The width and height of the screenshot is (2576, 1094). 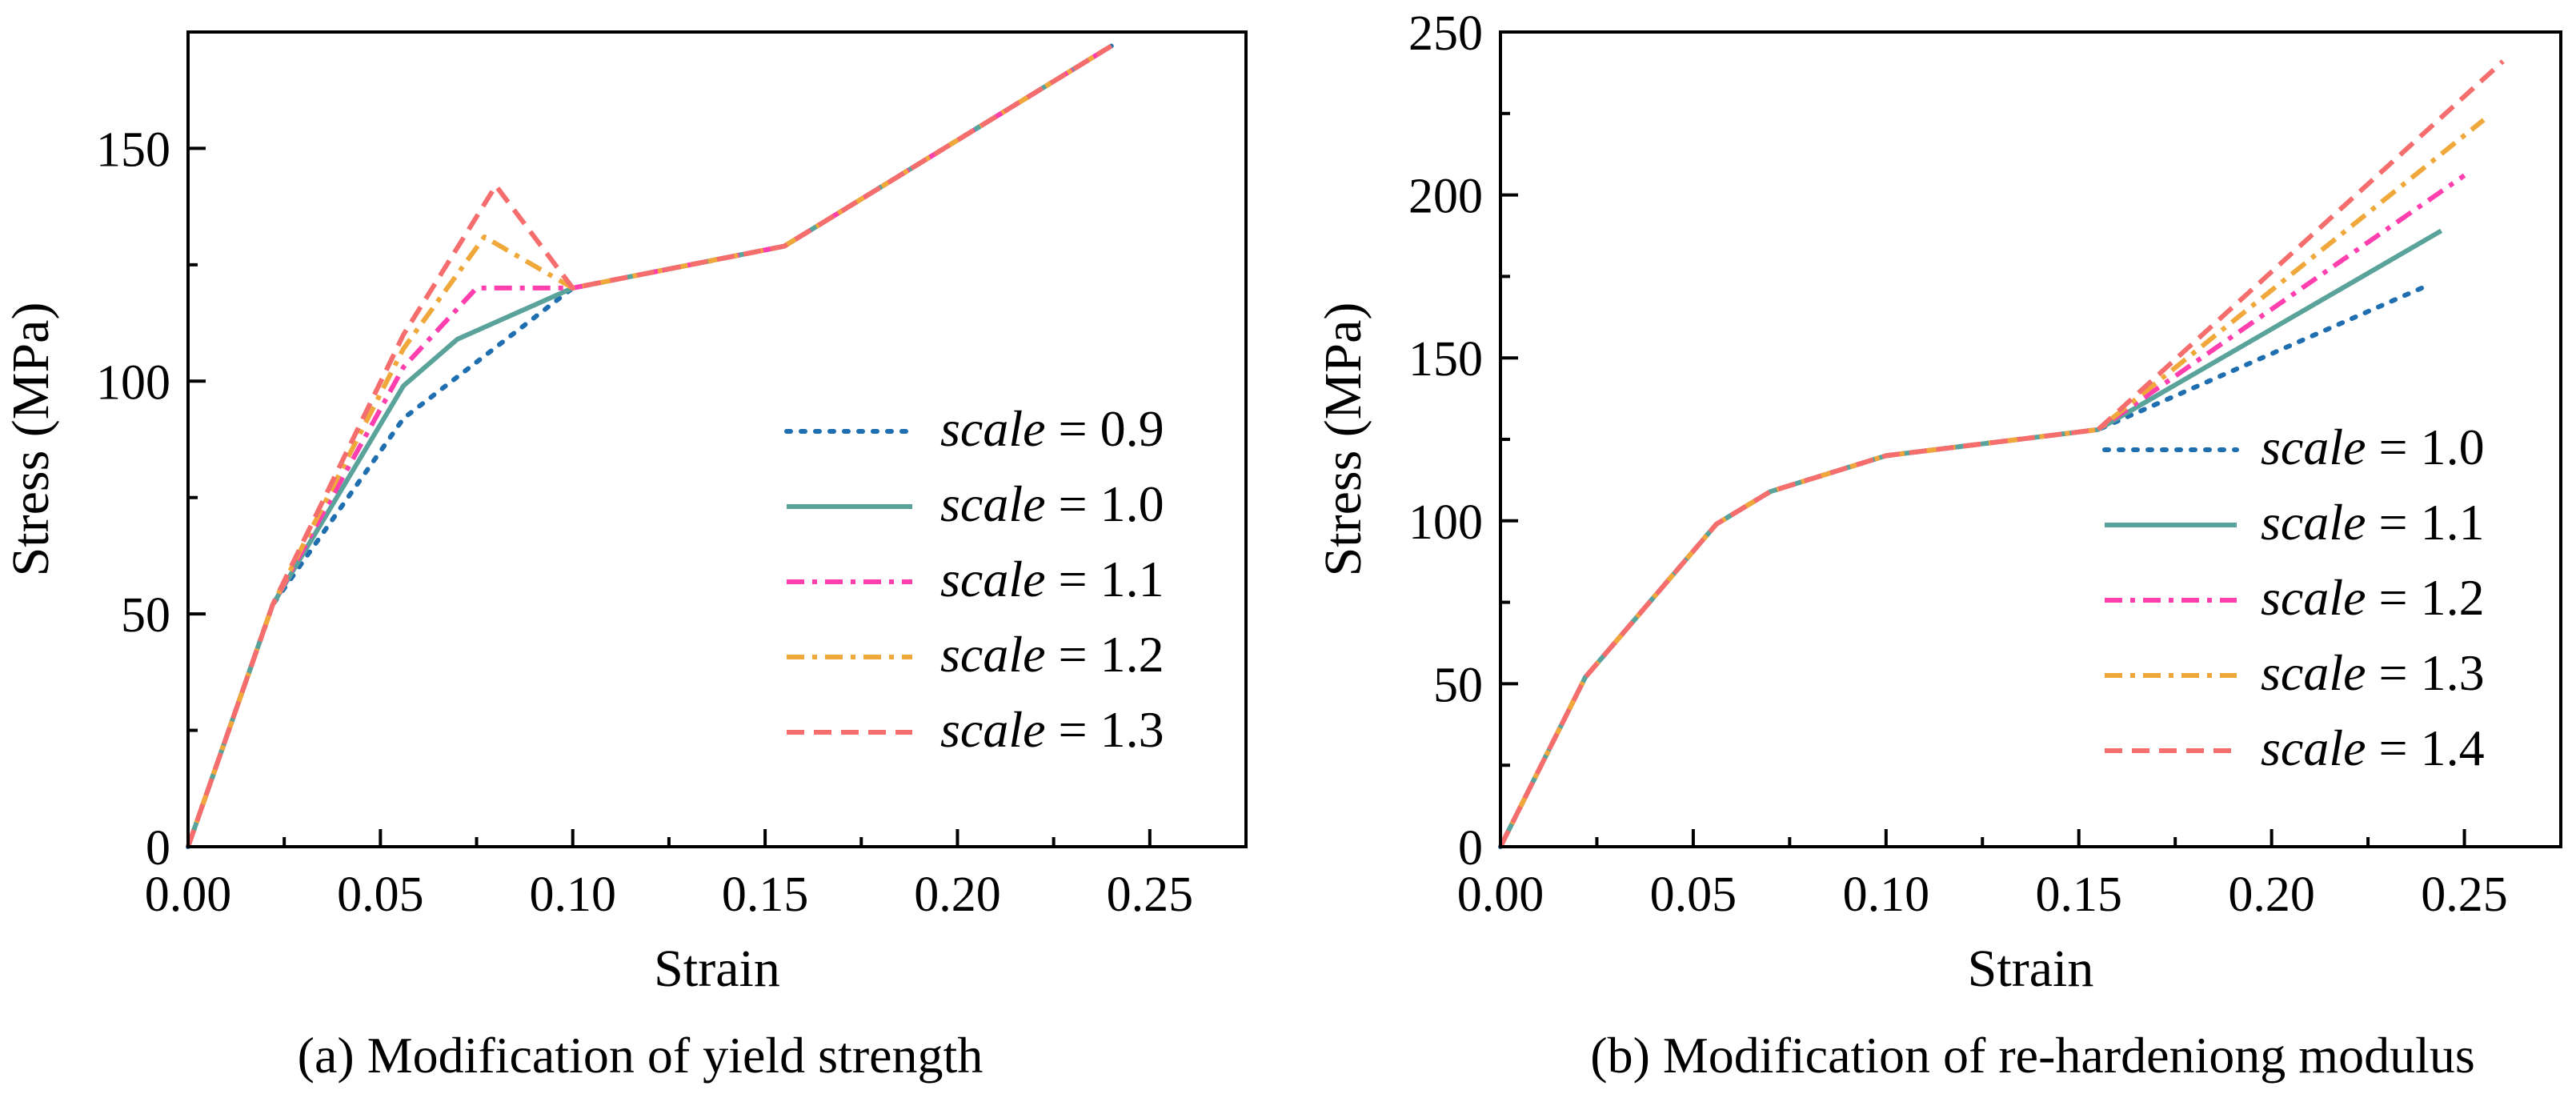 I want to click on legend-label-2: scale = 1.0, so click(x=1052, y=503).